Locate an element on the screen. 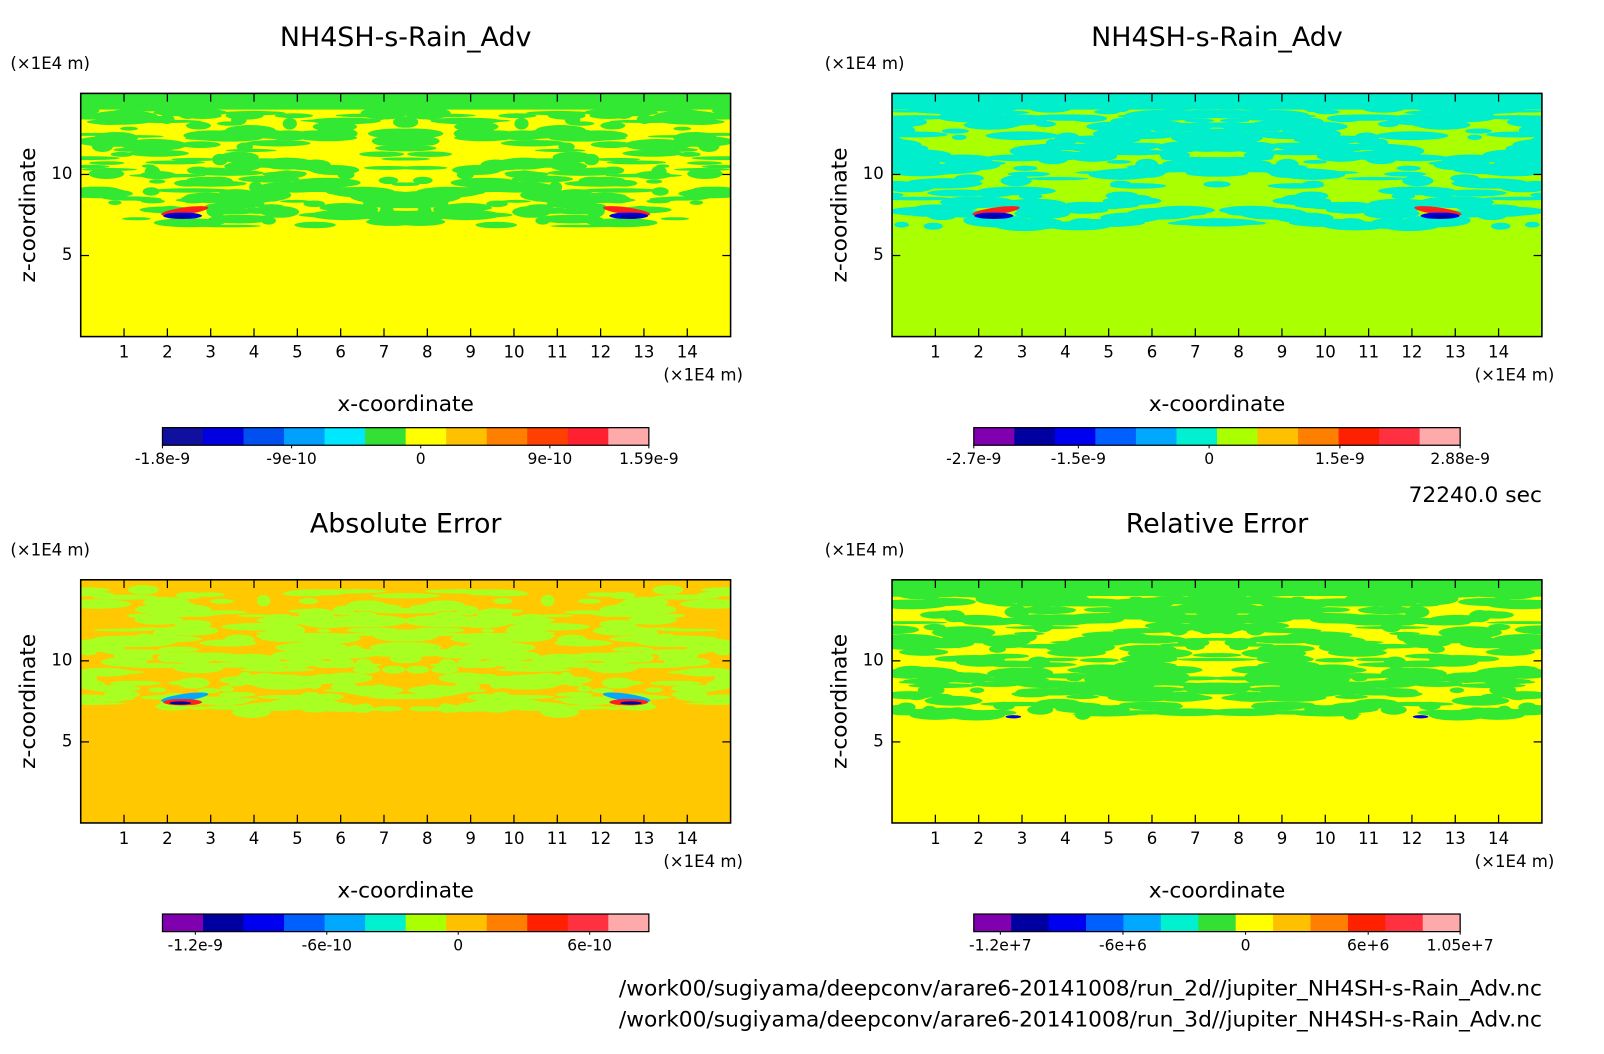  field is located at coordinates (1217, 215).